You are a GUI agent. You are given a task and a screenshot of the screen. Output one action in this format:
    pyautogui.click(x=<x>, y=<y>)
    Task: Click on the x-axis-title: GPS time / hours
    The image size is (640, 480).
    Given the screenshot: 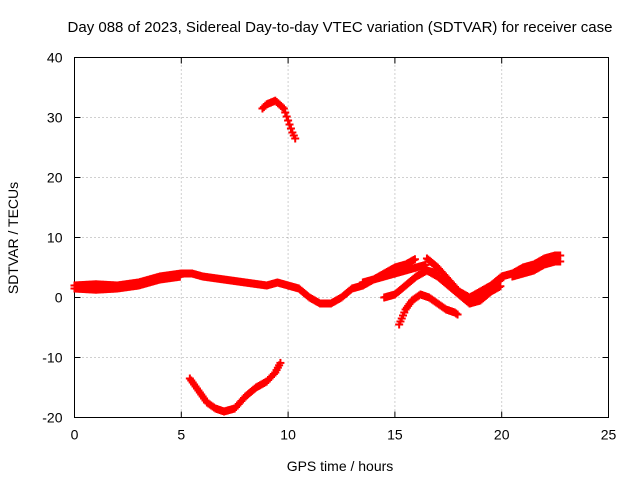 What is the action you would take?
    pyautogui.click(x=340, y=466)
    